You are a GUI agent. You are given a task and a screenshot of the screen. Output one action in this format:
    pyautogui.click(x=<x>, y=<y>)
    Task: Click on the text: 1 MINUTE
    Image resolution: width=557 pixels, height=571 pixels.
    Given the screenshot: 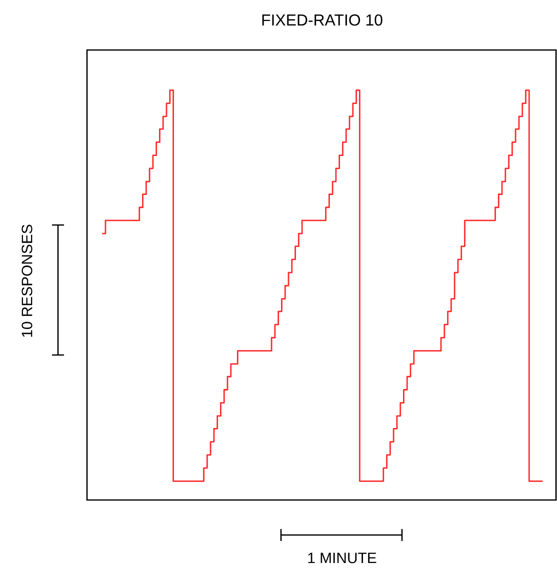 What is the action you would take?
    pyautogui.click(x=342, y=558)
    